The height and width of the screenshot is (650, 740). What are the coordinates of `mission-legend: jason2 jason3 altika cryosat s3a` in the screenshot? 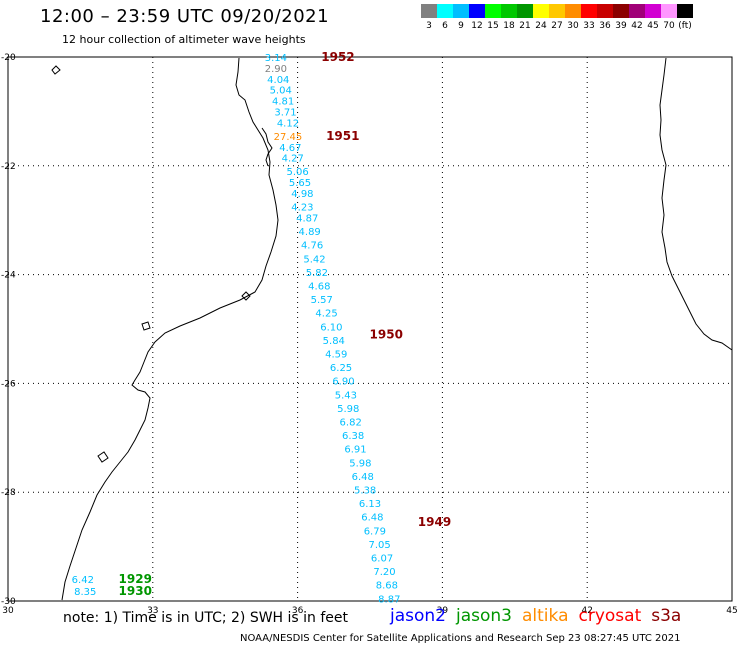 It's located at (540, 616).